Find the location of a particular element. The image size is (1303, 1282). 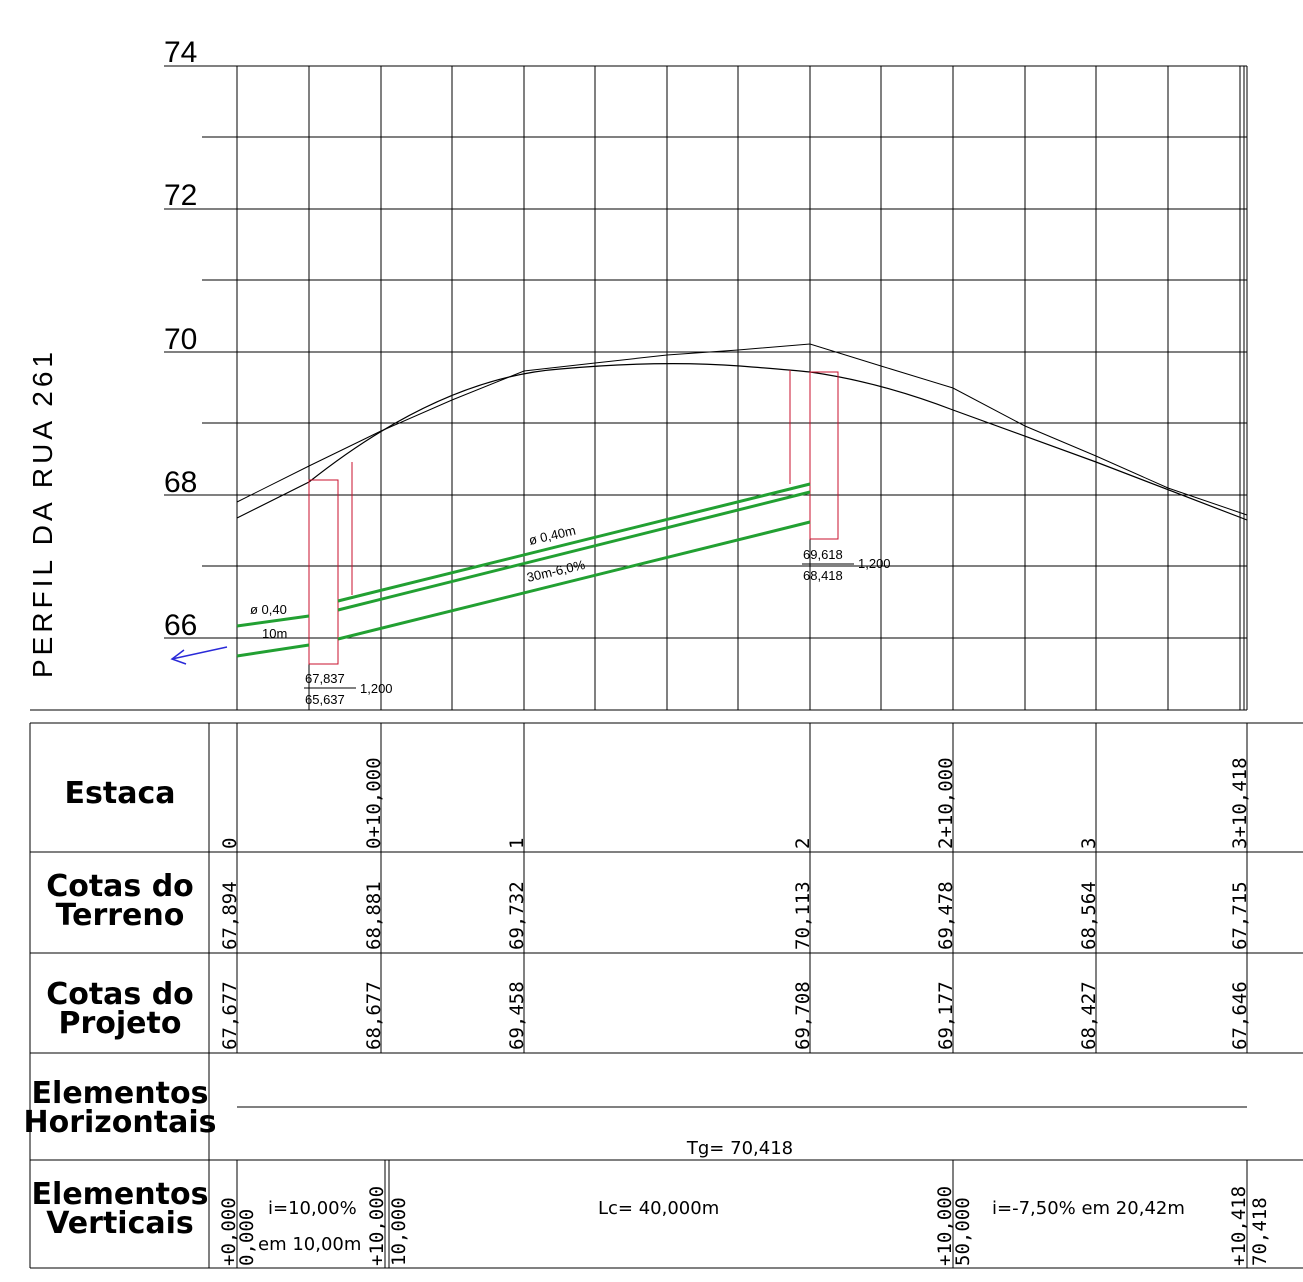

terreno-value: 70,113 is located at coordinates (803, 915).